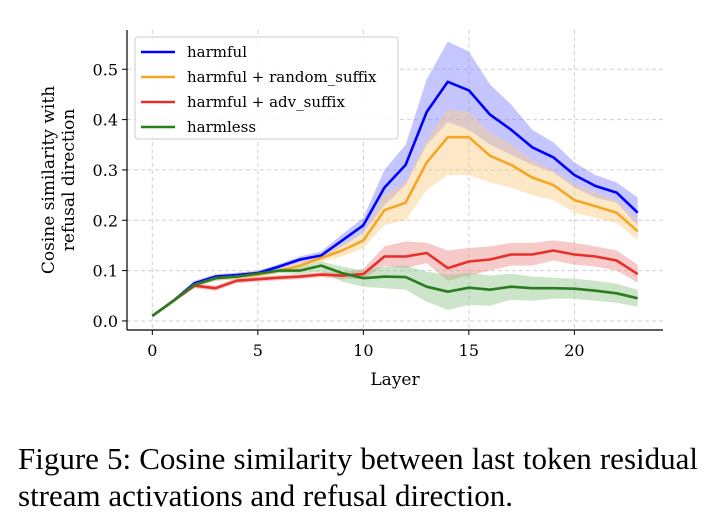 The image size is (710, 524). Describe the element at coordinates (258, 350) in the screenshot. I see `x-tick-label: 5` at that location.